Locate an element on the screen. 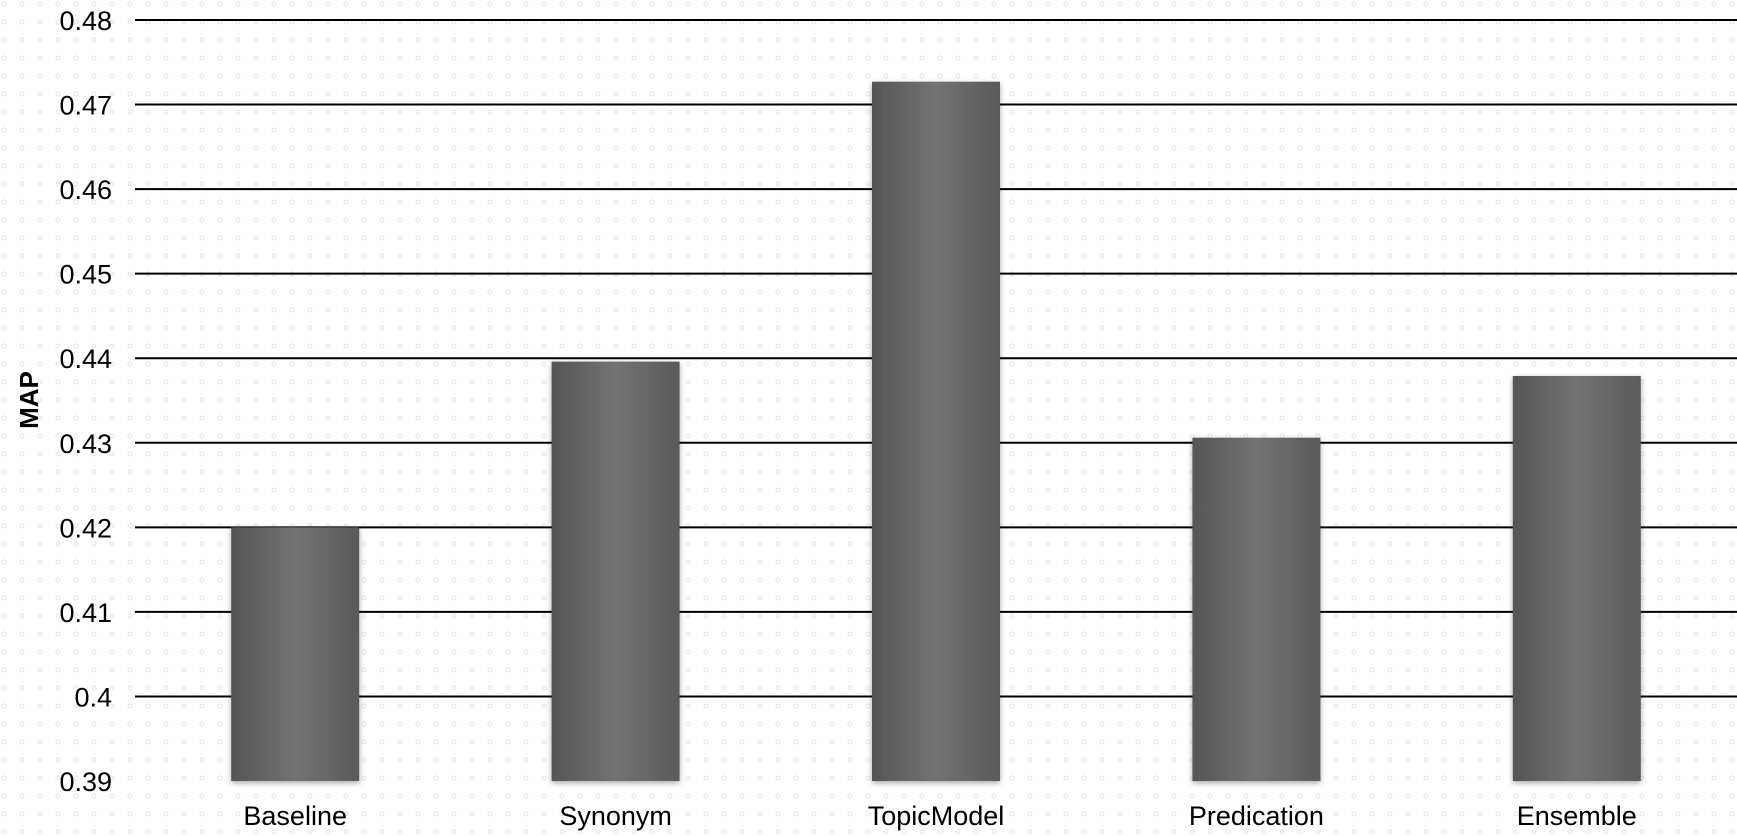 This screenshot has height=836, width=1737. y-axis-label: MAP is located at coordinates (29, 400).